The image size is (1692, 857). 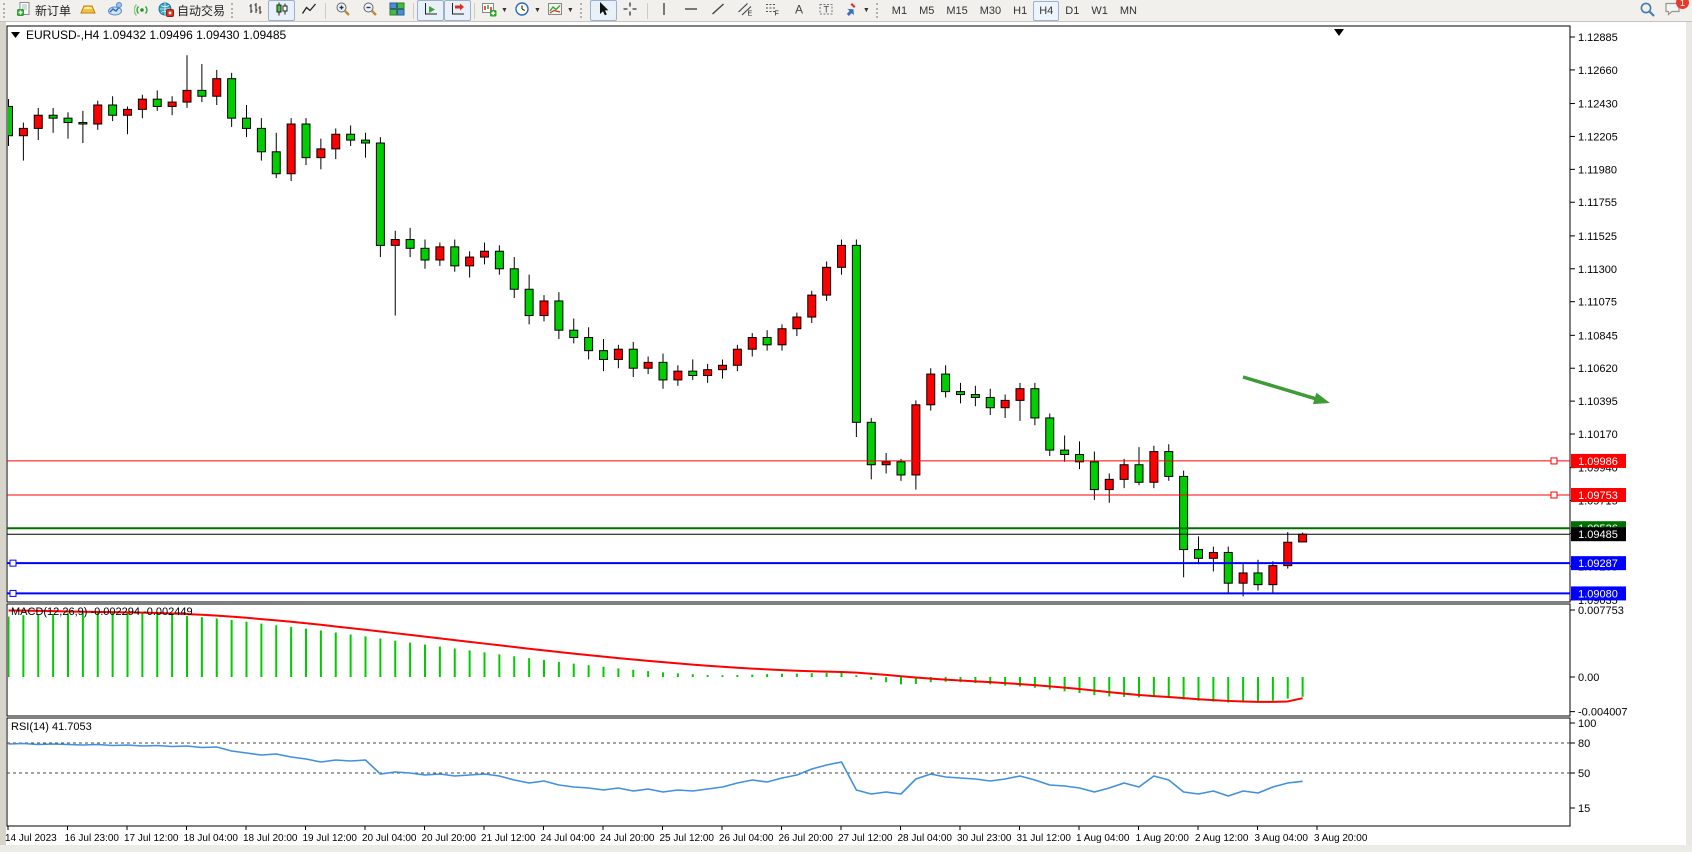 What do you see at coordinates (211, 838) in the screenshot?
I see `time-tick-label: 18 Jul 04:00` at bounding box center [211, 838].